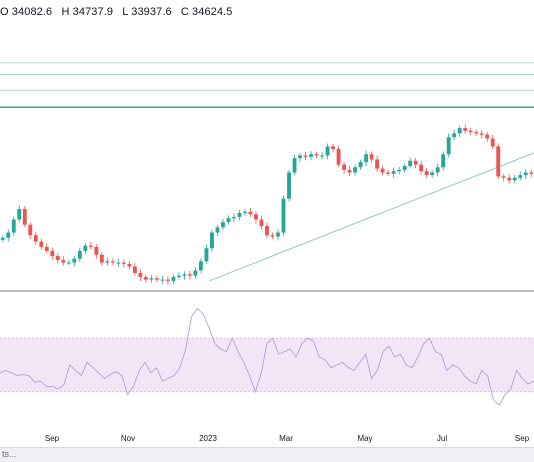  What do you see at coordinates (287, 438) in the screenshot?
I see `time-axis: Sep Nov 2023 Mar May Jul Sep` at bounding box center [287, 438].